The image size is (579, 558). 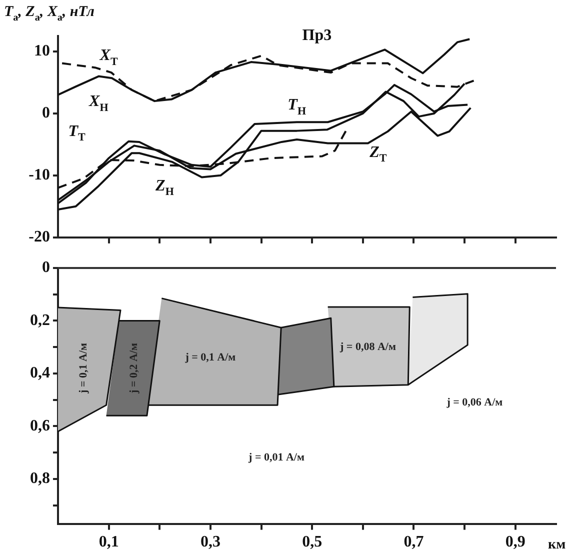 I want to click on y-tick-label: 10, so click(x=42, y=51).